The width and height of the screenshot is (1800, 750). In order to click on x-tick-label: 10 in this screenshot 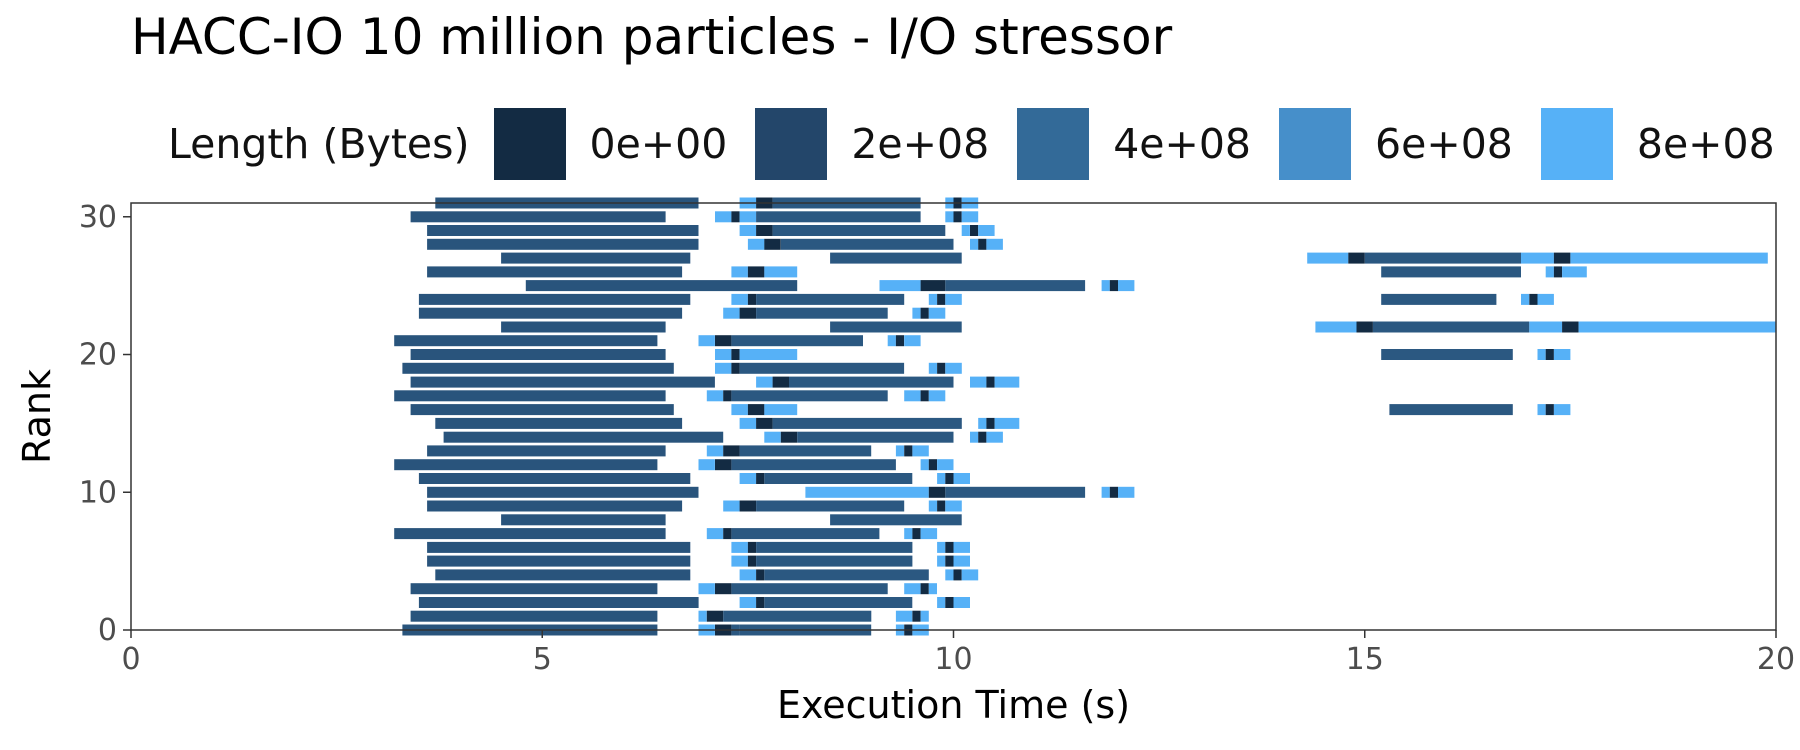, I will do `click(953, 659)`.